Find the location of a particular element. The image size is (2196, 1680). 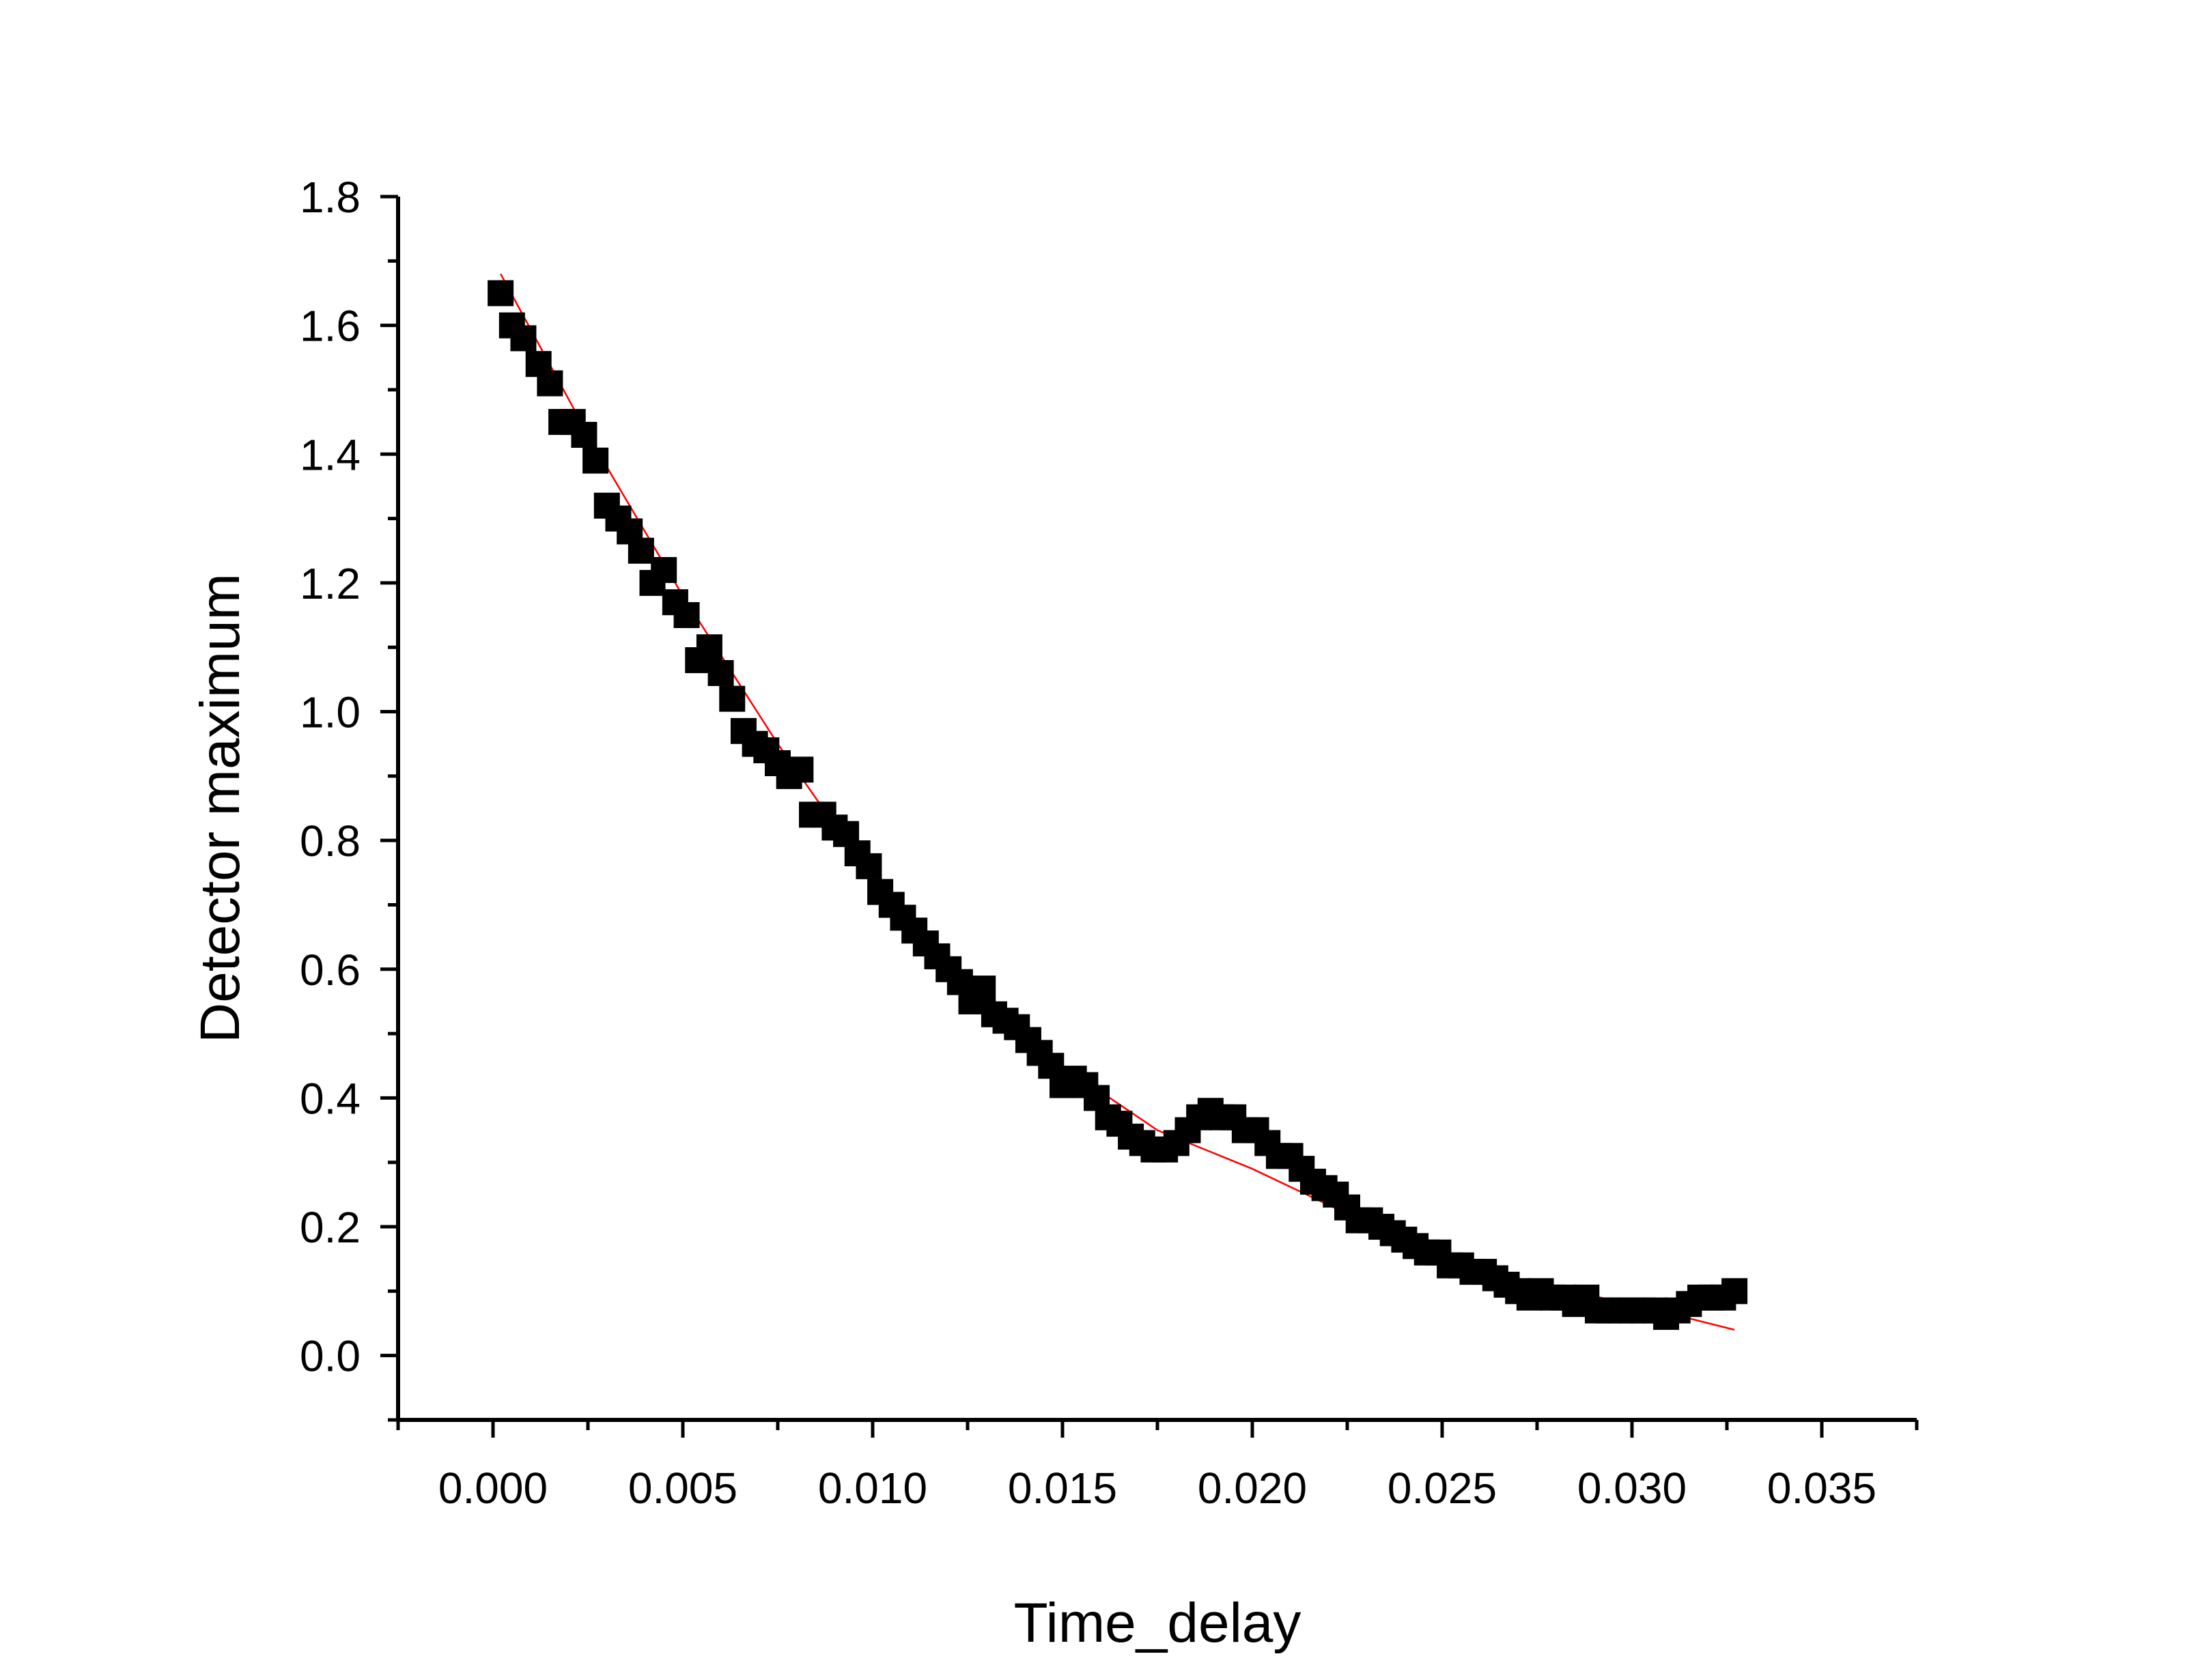

x-tick-label: 0.025 is located at coordinates (1443, 1488).